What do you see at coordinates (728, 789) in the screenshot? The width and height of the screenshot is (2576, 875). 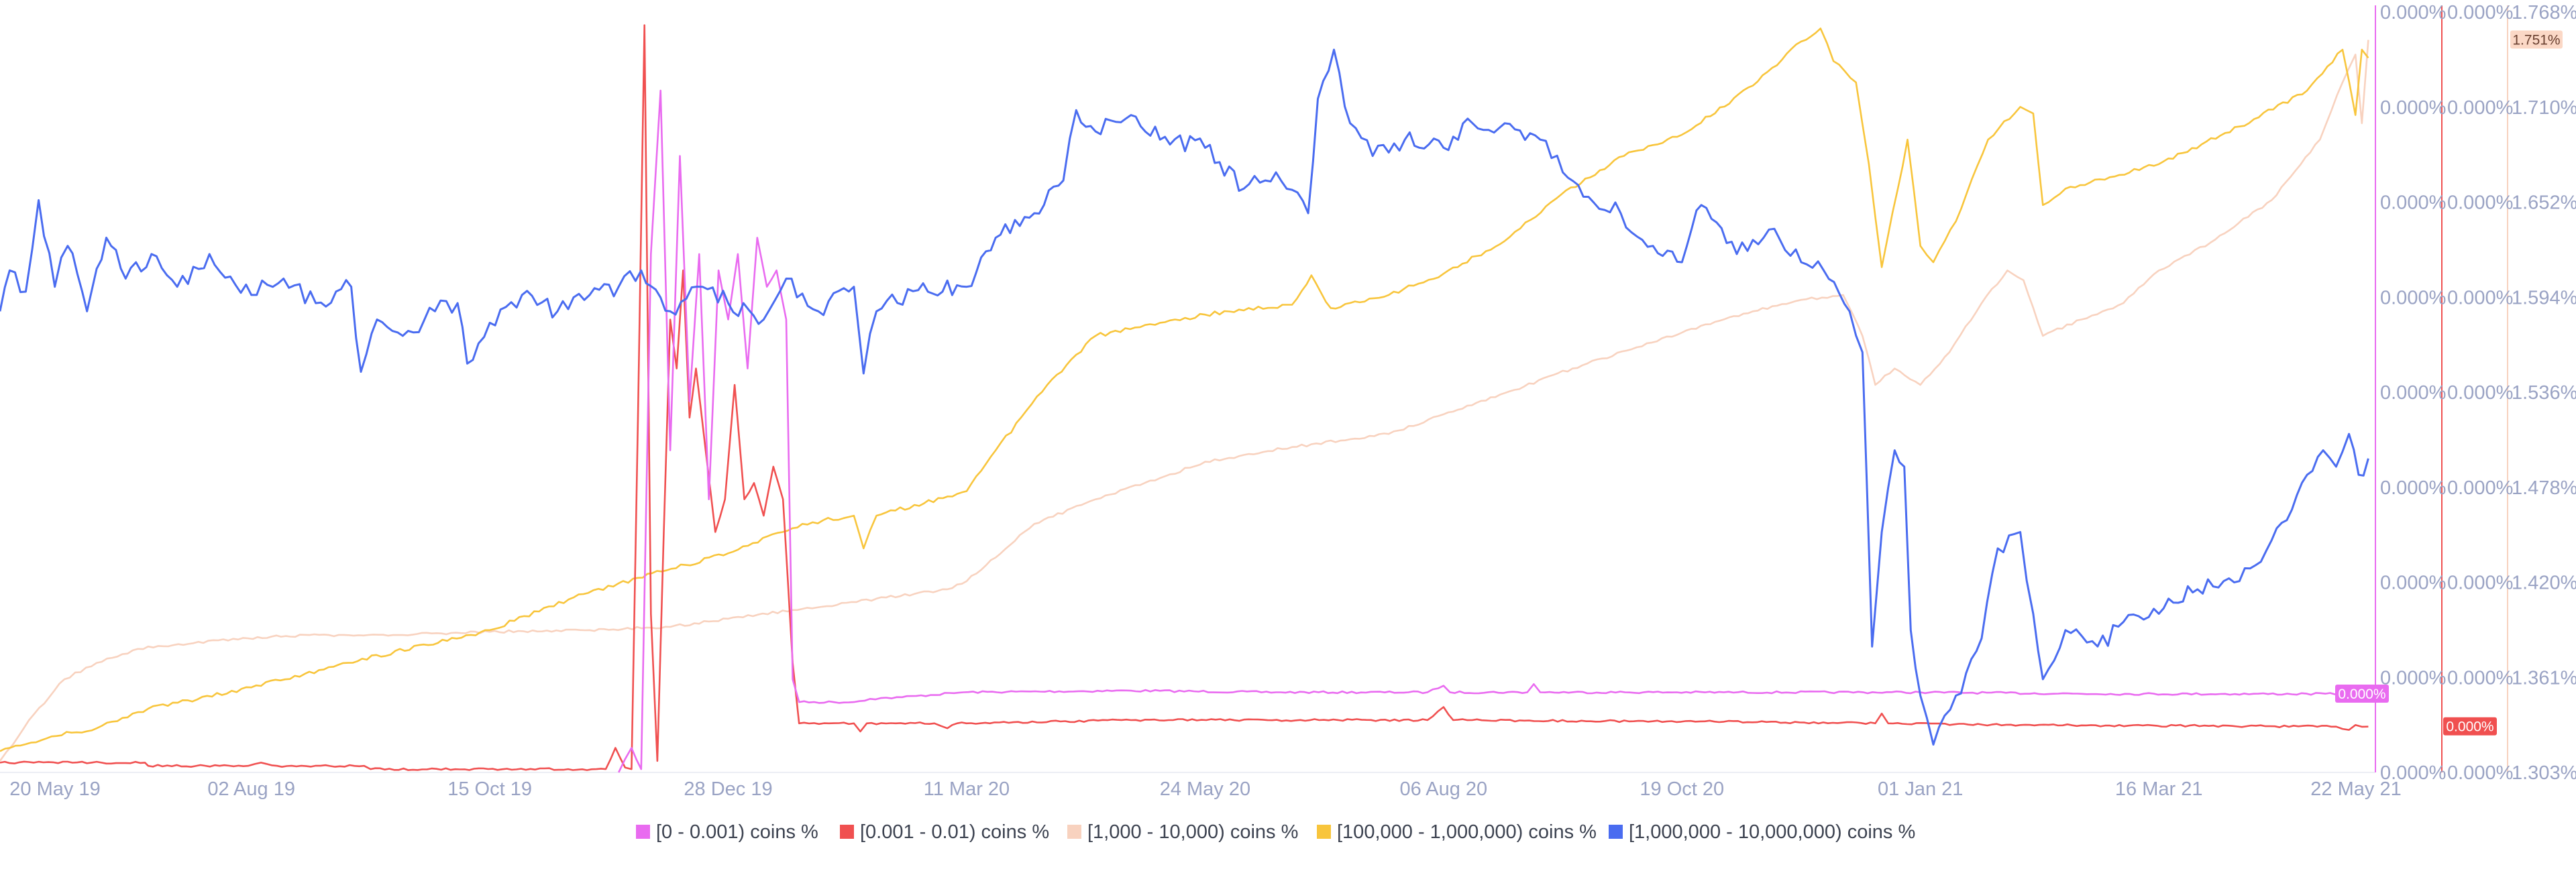 I see `x-tick-label: 28 Dec 19` at bounding box center [728, 789].